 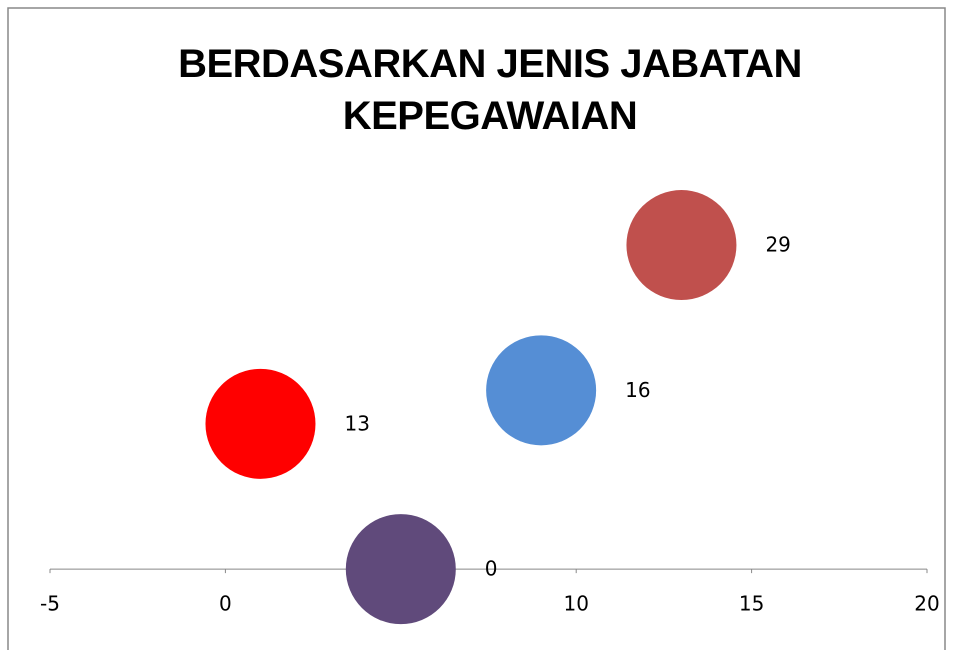 What do you see at coordinates (777, 245) in the screenshot?
I see `data-label: 29` at bounding box center [777, 245].